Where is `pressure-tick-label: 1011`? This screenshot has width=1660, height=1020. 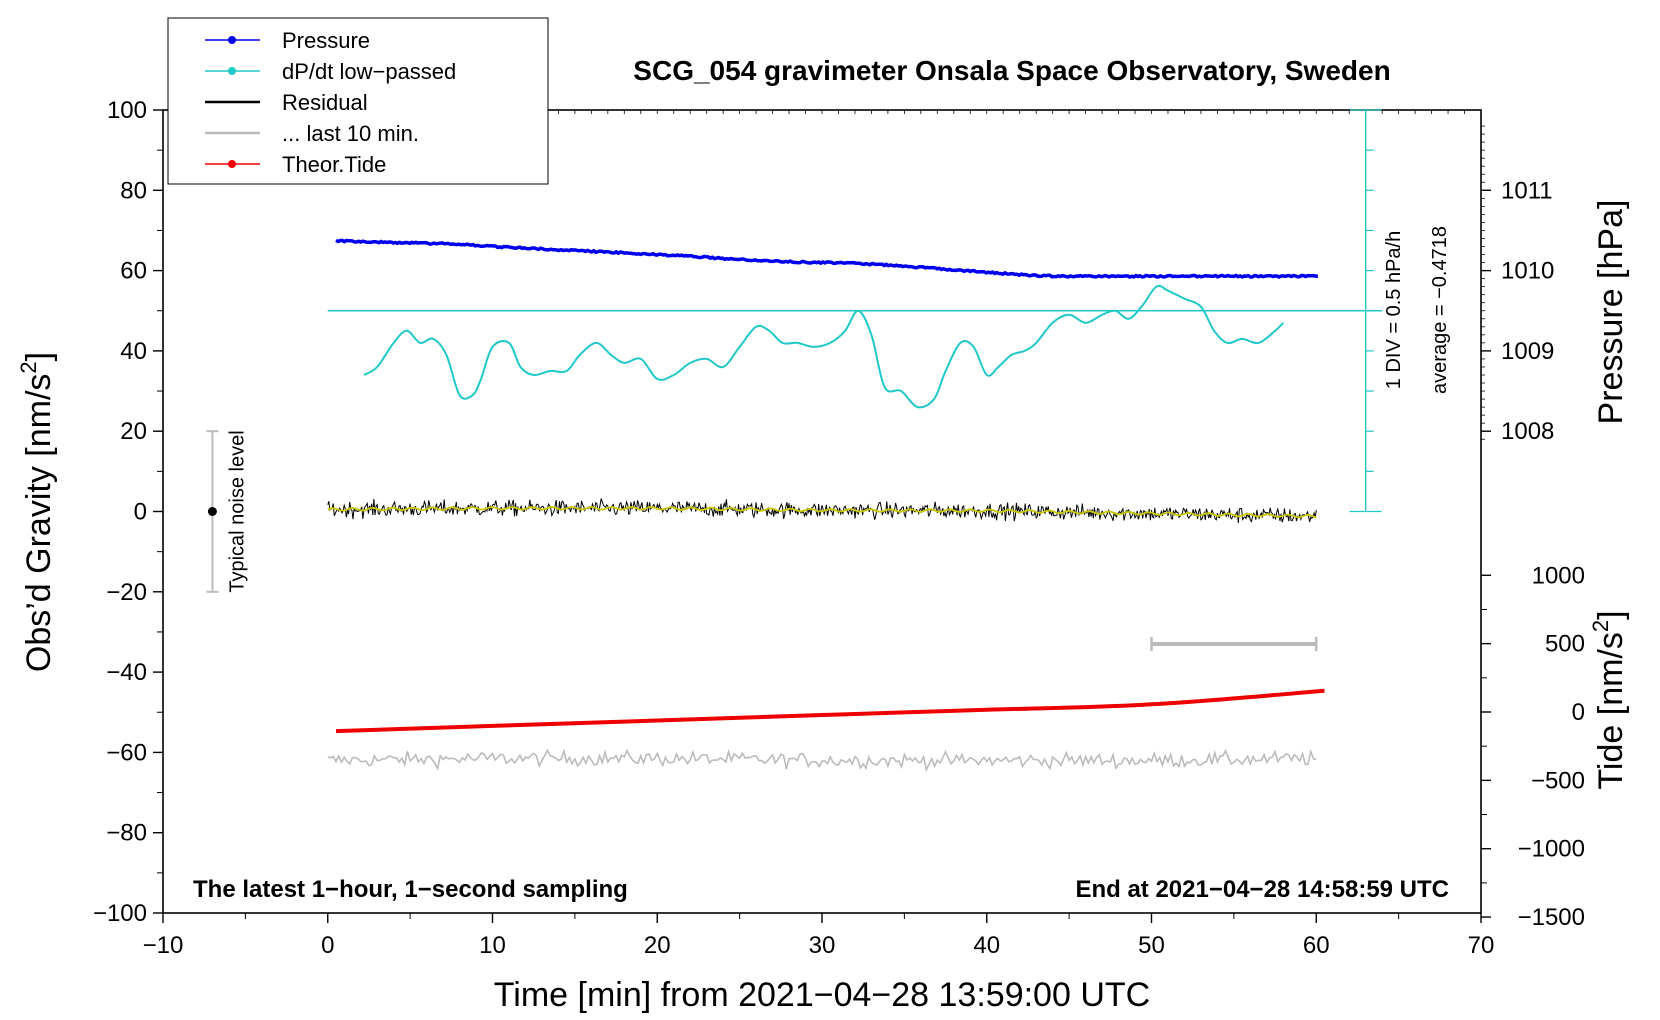 pressure-tick-label: 1011 is located at coordinates (1527, 190).